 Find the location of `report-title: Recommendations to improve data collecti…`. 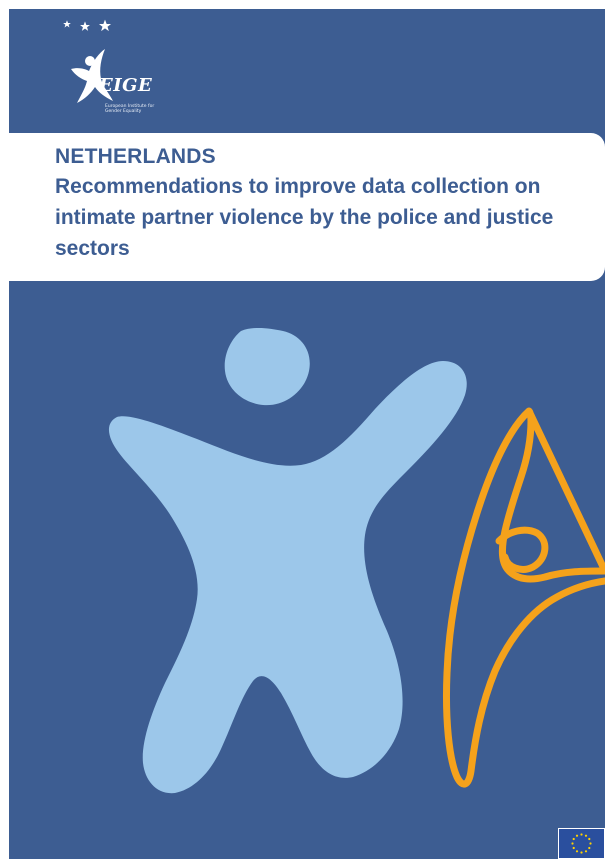

report-title: Recommendations to improve data collecti… is located at coordinates (304, 217).